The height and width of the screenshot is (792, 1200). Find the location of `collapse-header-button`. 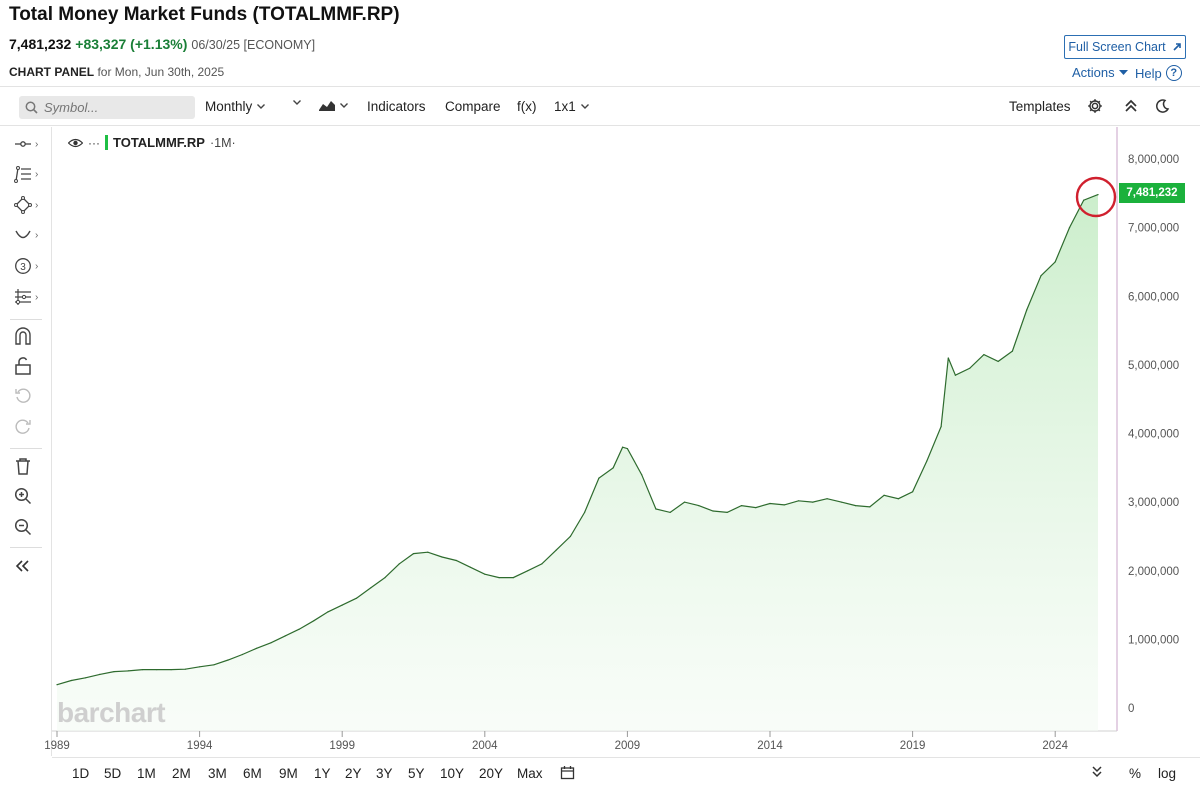

collapse-header-button is located at coordinates (1131, 106).